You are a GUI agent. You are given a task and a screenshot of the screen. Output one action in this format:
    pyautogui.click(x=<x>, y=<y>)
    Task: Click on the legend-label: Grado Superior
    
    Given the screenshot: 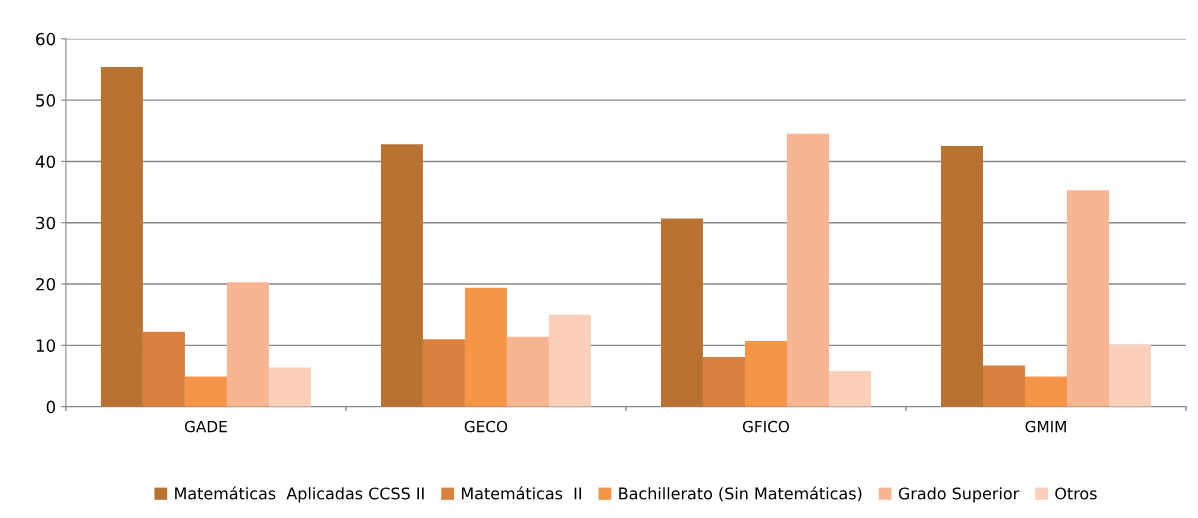 What is the action you would take?
    pyautogui.click(x=959, y=495)
    